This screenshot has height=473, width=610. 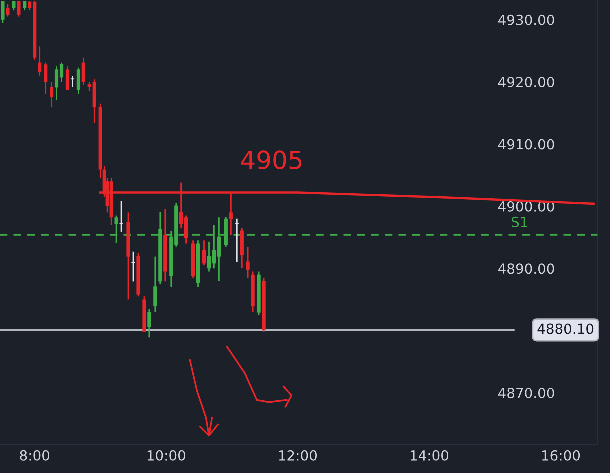 What do you see at coordinates (561, 455) in the screenshot?
I see `x-tick-label: 16:00` at bounding box center [561, 455].